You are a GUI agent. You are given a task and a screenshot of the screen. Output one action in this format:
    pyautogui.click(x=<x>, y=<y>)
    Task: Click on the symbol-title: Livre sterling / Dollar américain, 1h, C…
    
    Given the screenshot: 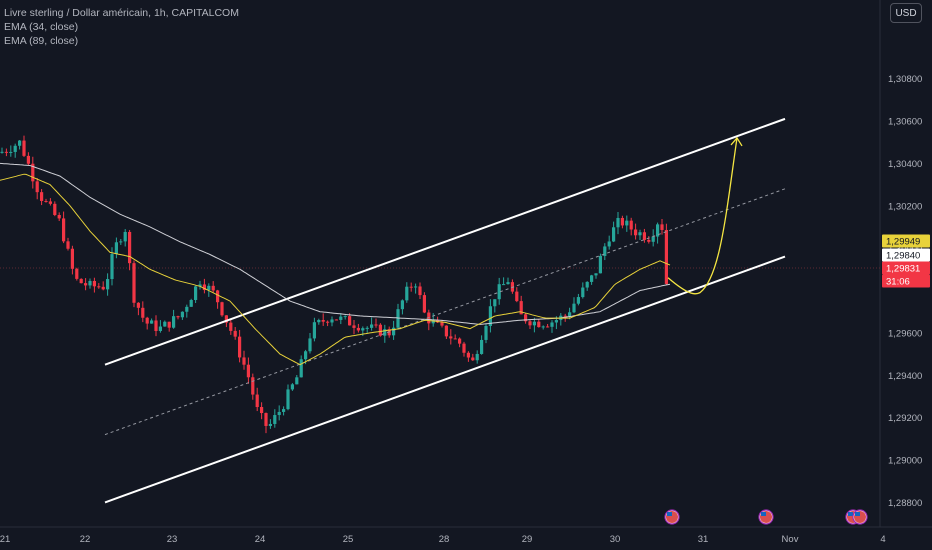 What is the action you would take?
    pyautogui.click(x=121, y=13)
    